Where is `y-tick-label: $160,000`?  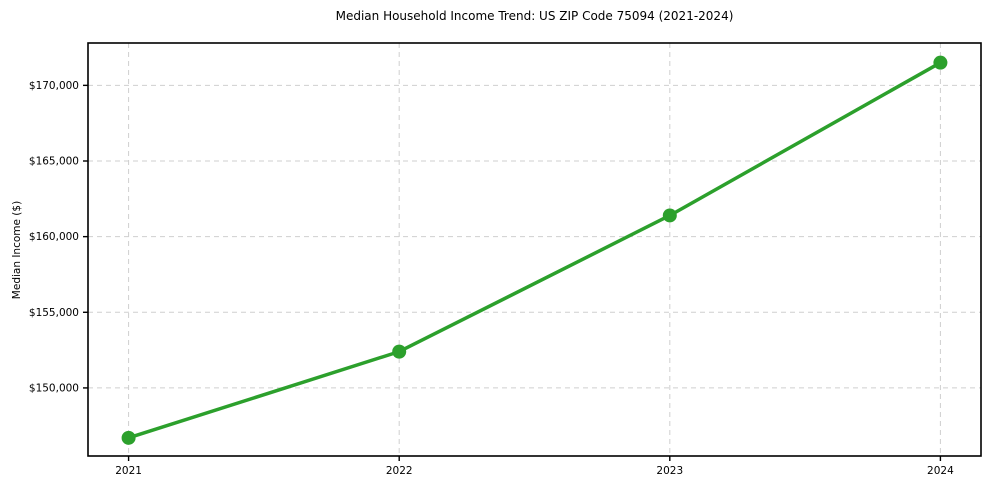 y-tick-label: $160,000 is located at coordinates (54, 237).